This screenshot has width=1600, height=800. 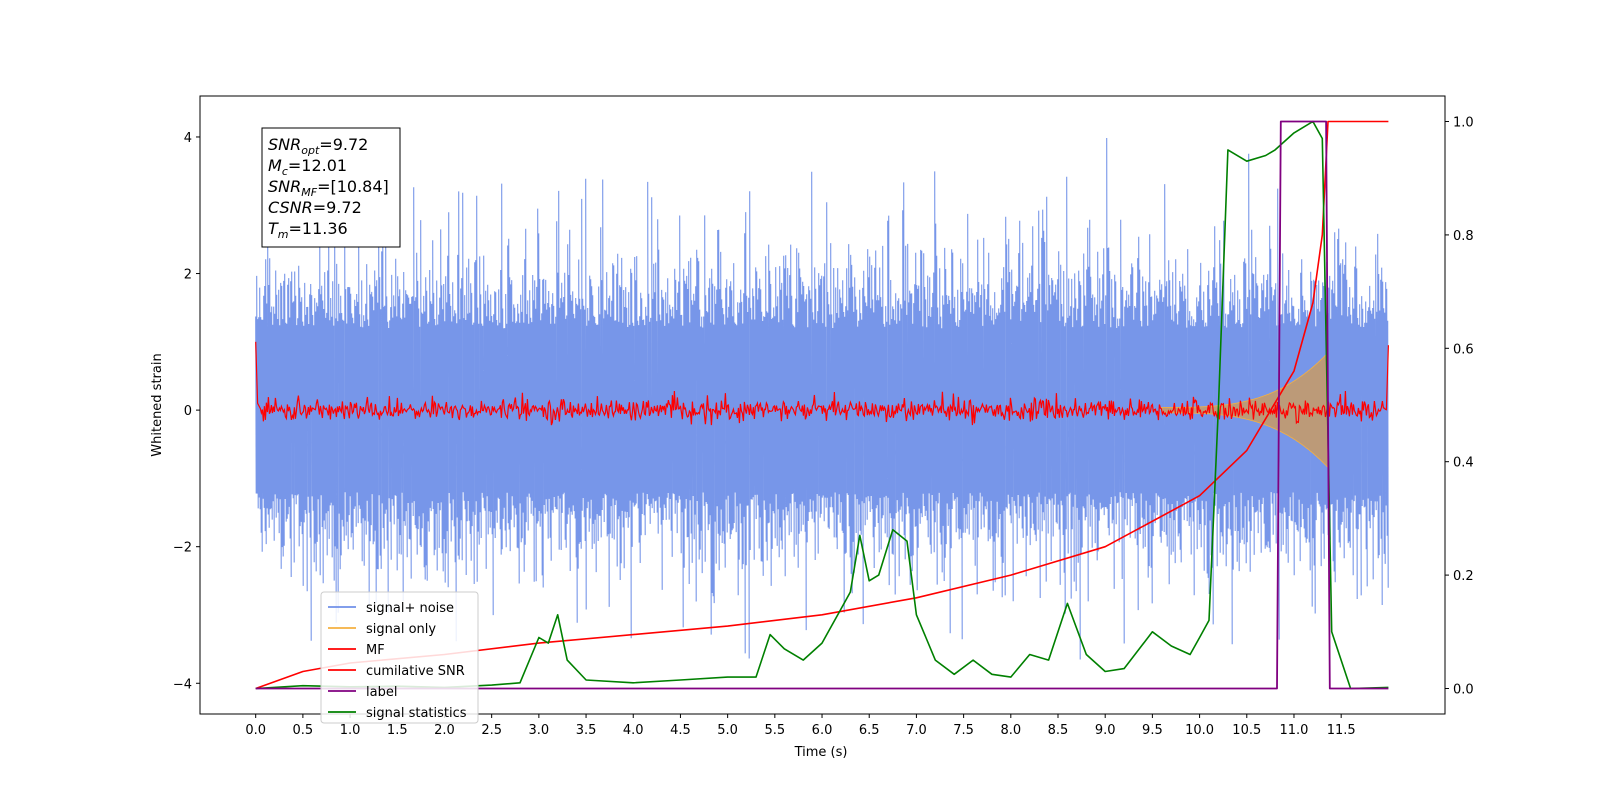 What do you see at coordinates (415, 671) in the screenshot?
I see `legend-label: cumilative SNR` at bounding box center [415, 671].